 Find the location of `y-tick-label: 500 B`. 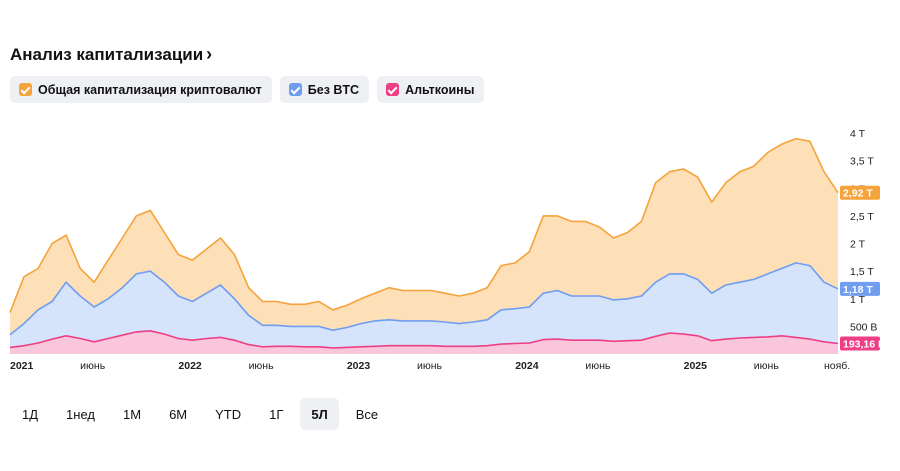

y-tick-label: 500 B is located at coordinates (863, 327).